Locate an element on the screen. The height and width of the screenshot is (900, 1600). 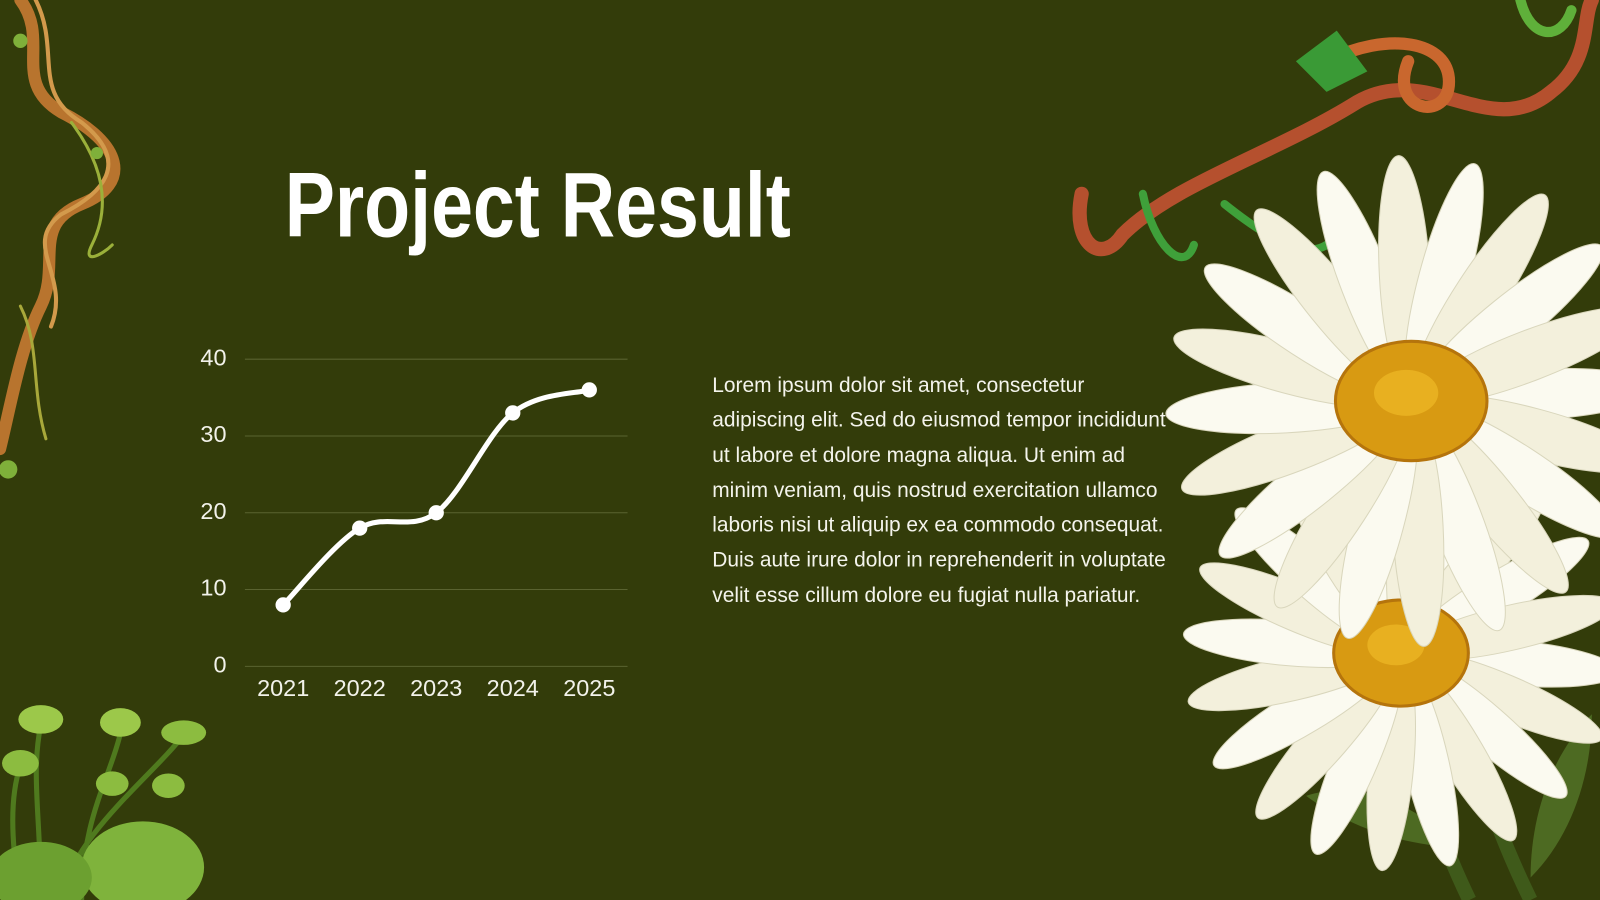
y-tick-label: 0 is located at coordinates (219, 665).